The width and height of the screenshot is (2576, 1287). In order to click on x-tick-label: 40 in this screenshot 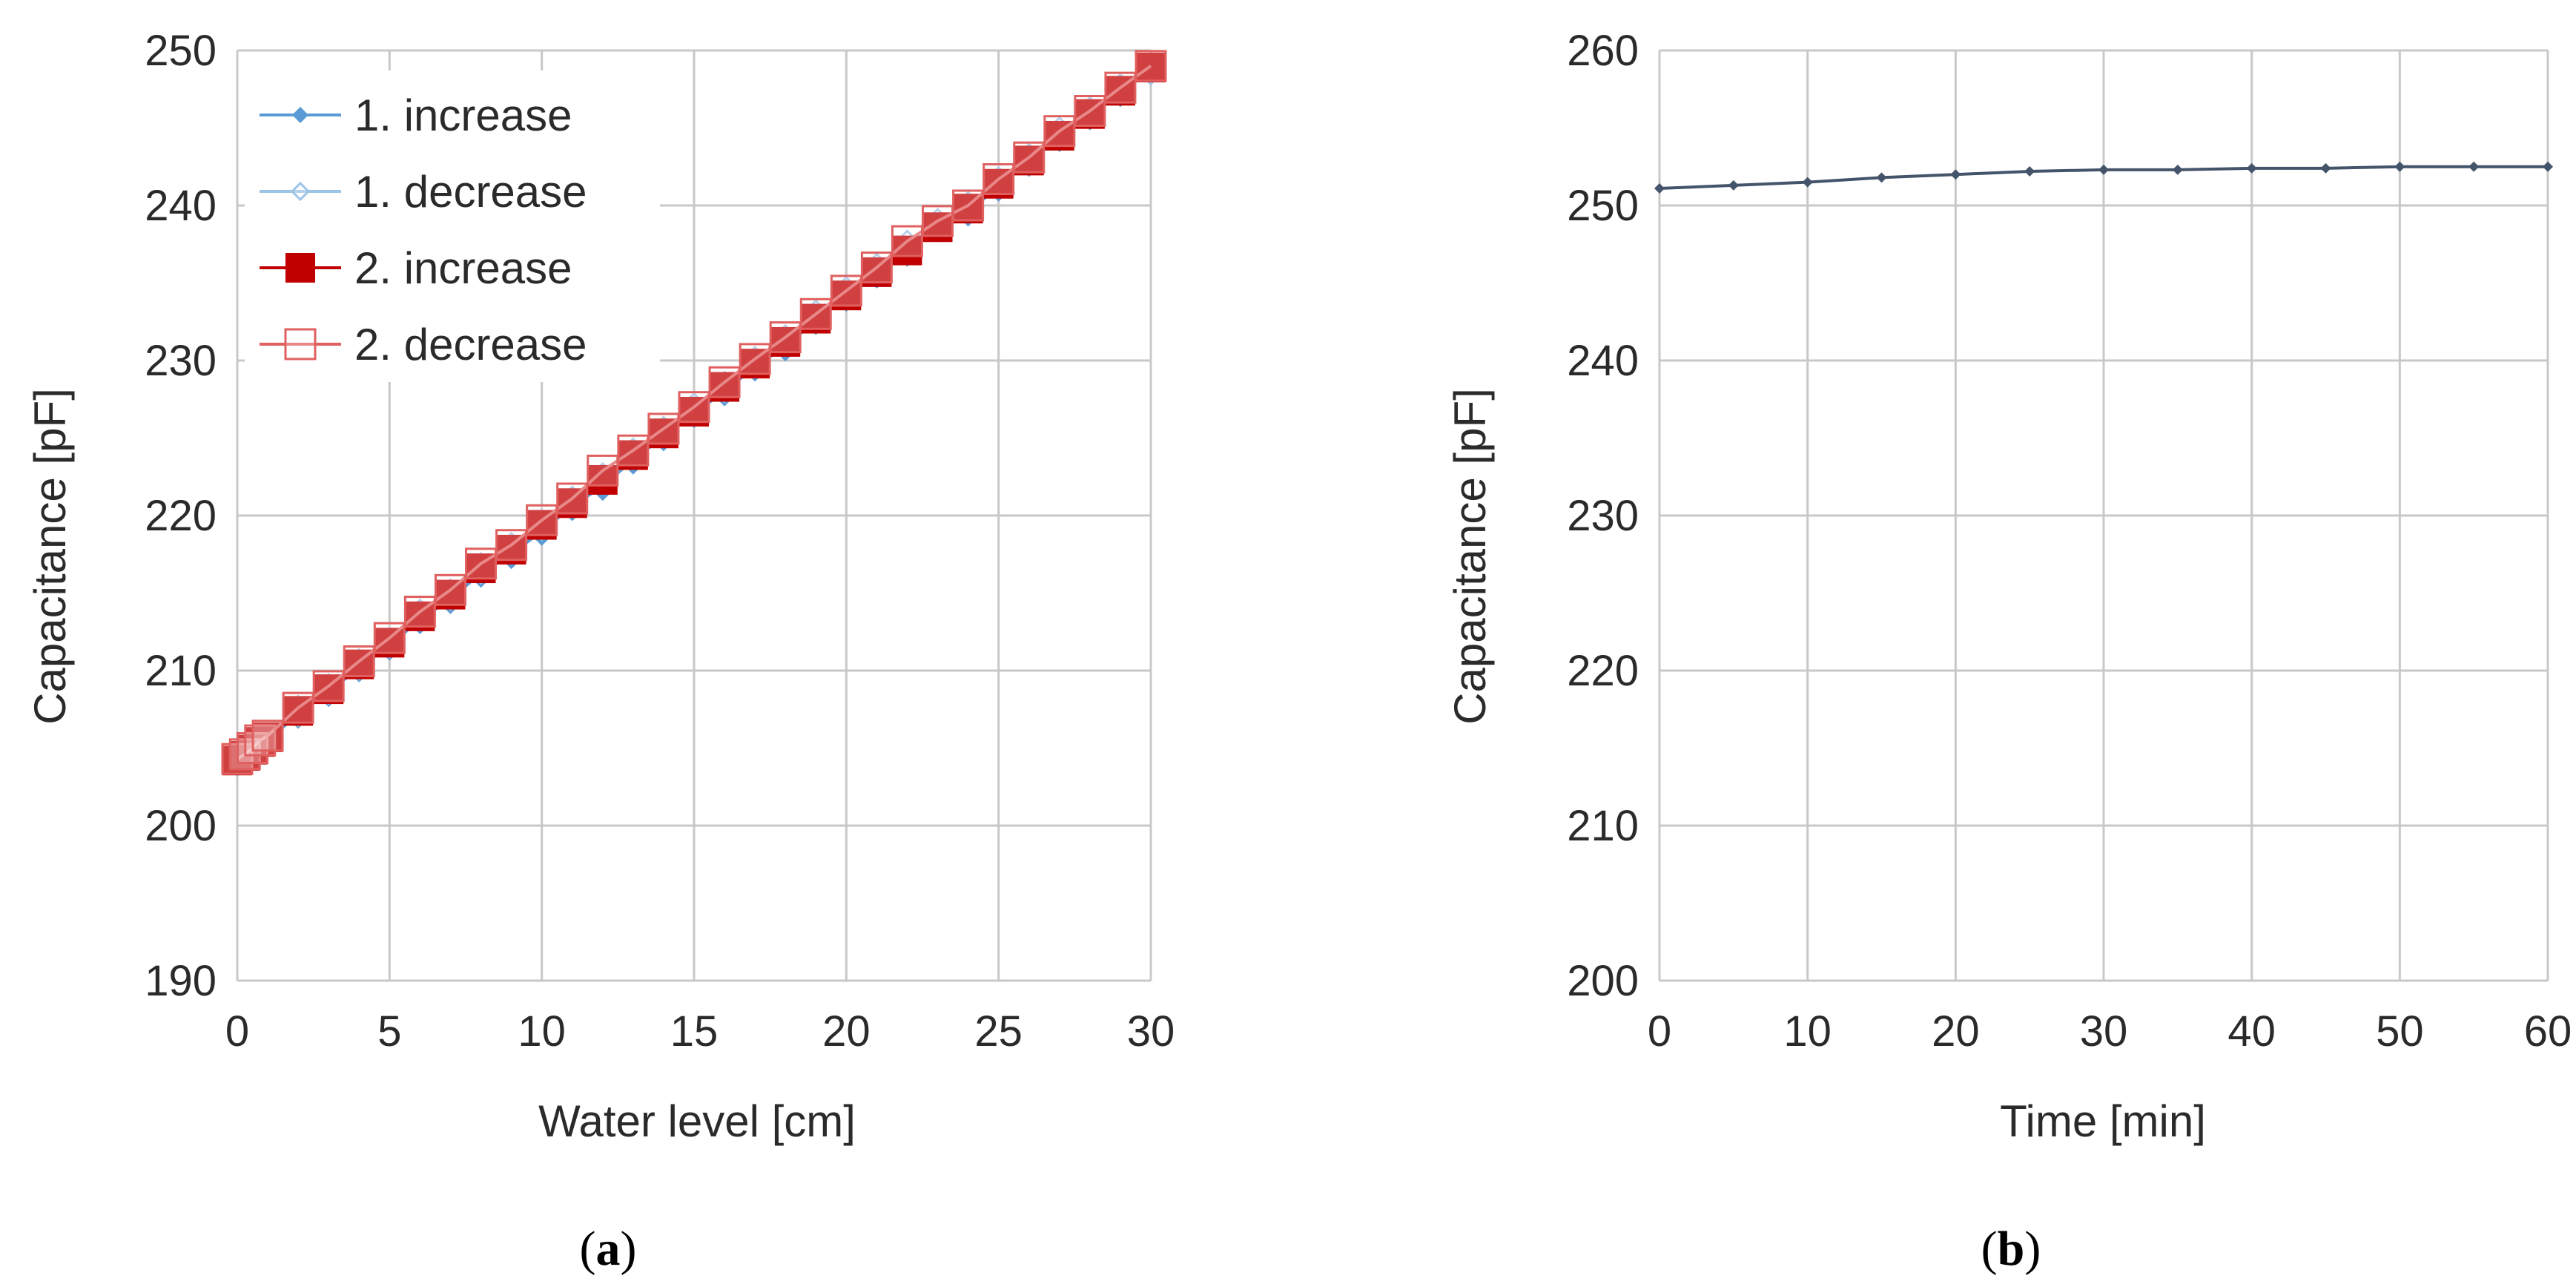, I will do `click(2251, 1031)`.